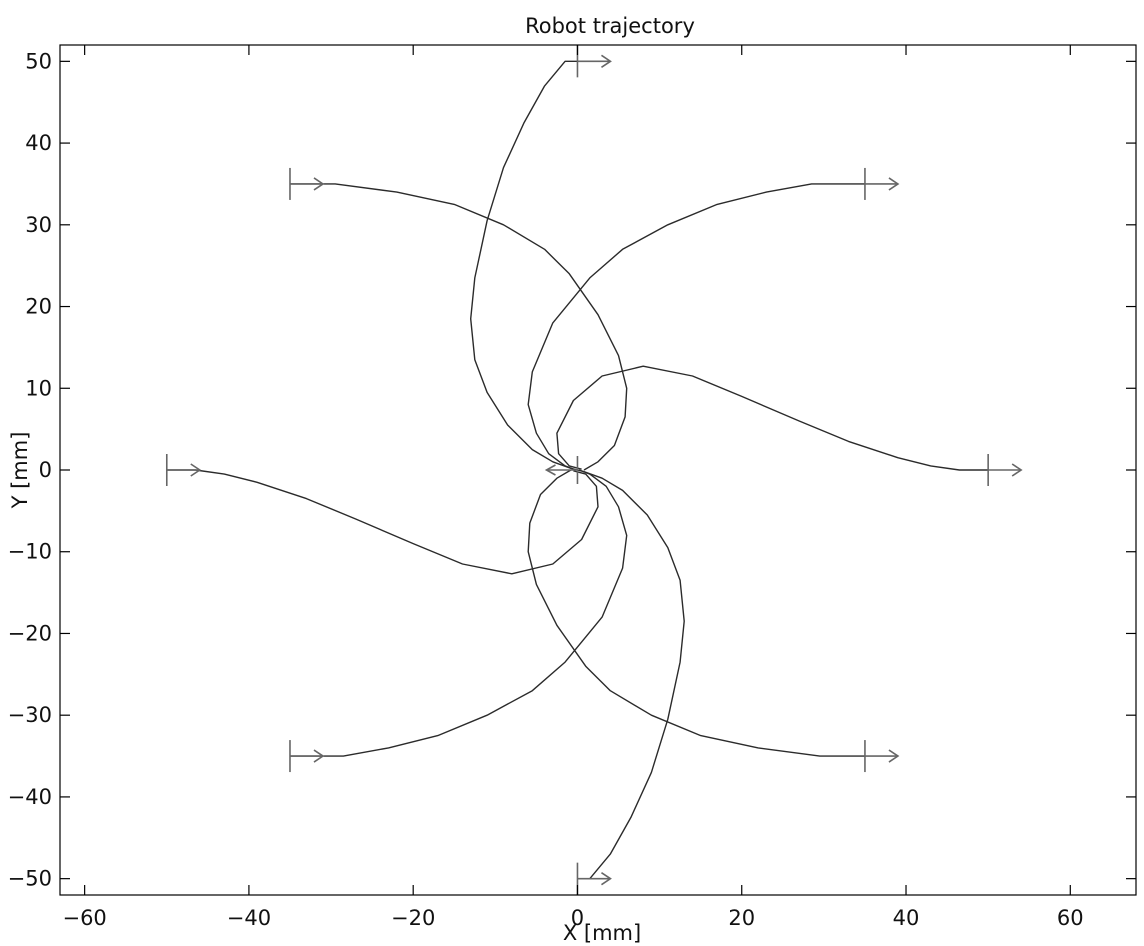 This screenshot has height=946, width=1144. What do you see at coordinates (30, 879) in the screenshot?
I see `y-tick-label: −50` at bounding box center [30, 879].